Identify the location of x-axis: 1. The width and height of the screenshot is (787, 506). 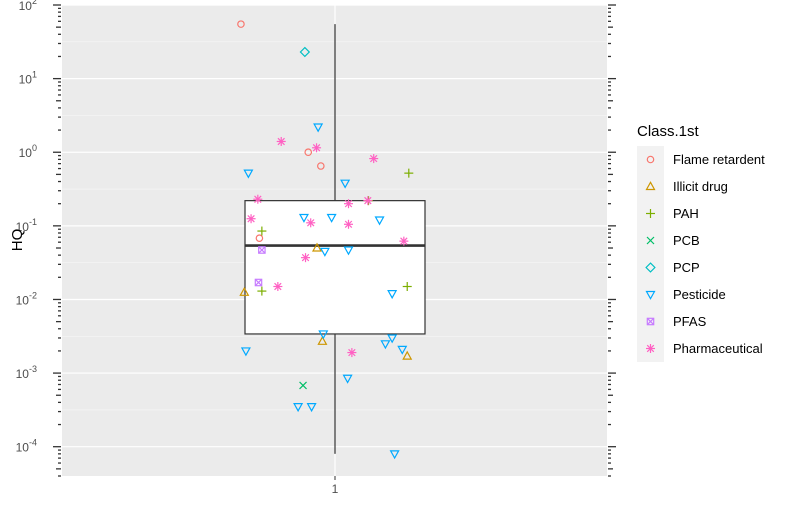
(335, 486).